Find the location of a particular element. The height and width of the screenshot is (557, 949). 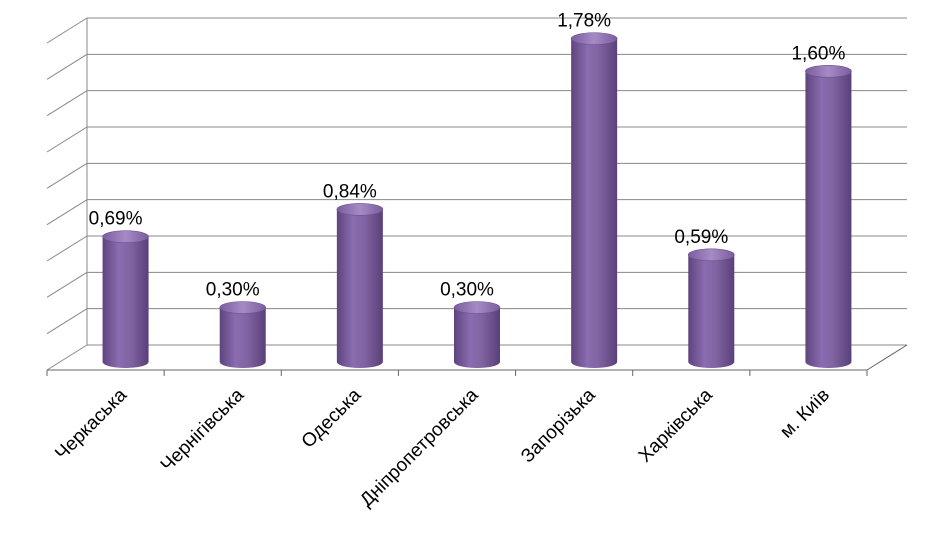

category-label: Чернігівська is located at coordinates (203, 430).